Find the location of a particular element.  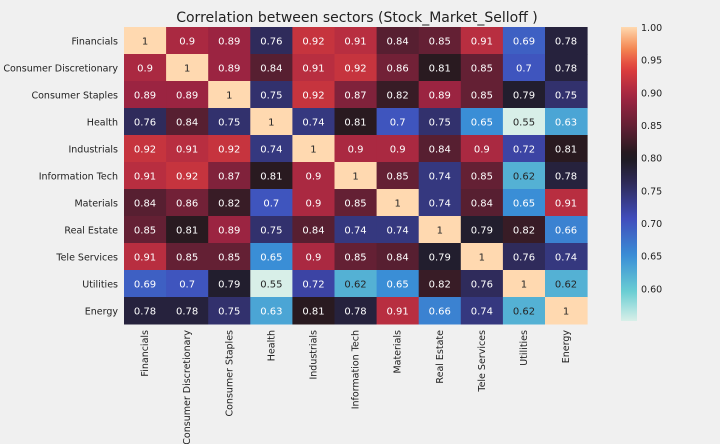

cell-value-label: 0.86 is located at coordinates (187, 204).